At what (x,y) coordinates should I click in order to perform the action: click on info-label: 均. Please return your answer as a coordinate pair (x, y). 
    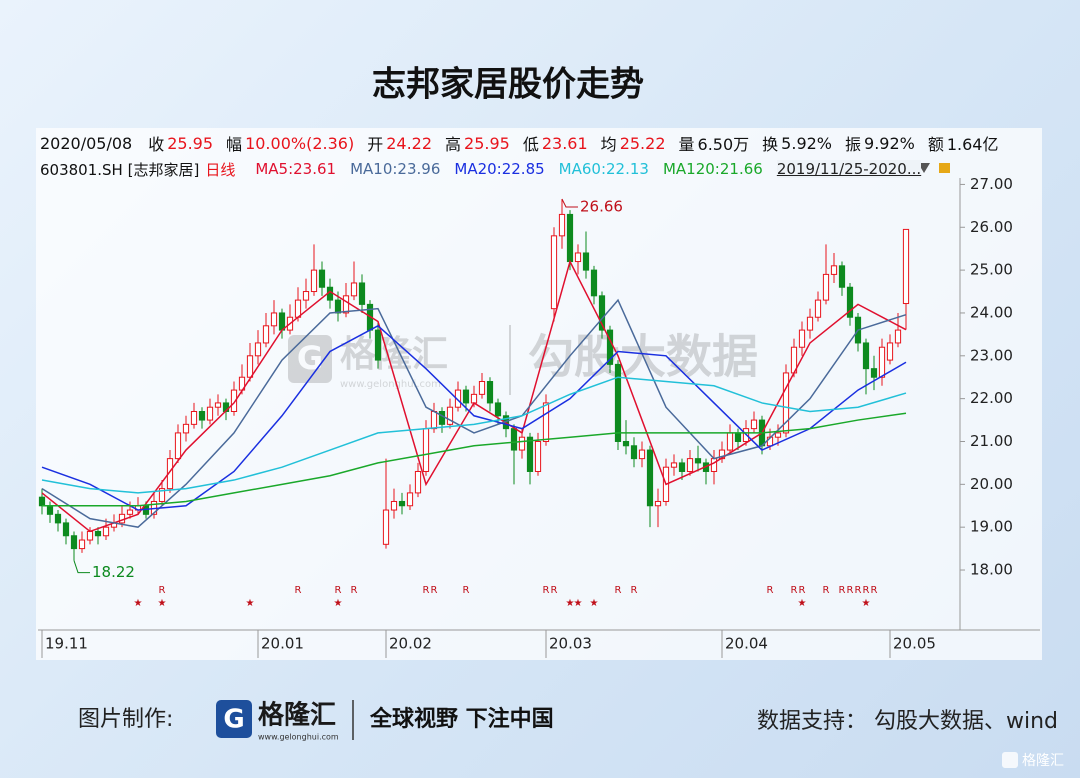
    Looking at the image, I should click on (608, 144).